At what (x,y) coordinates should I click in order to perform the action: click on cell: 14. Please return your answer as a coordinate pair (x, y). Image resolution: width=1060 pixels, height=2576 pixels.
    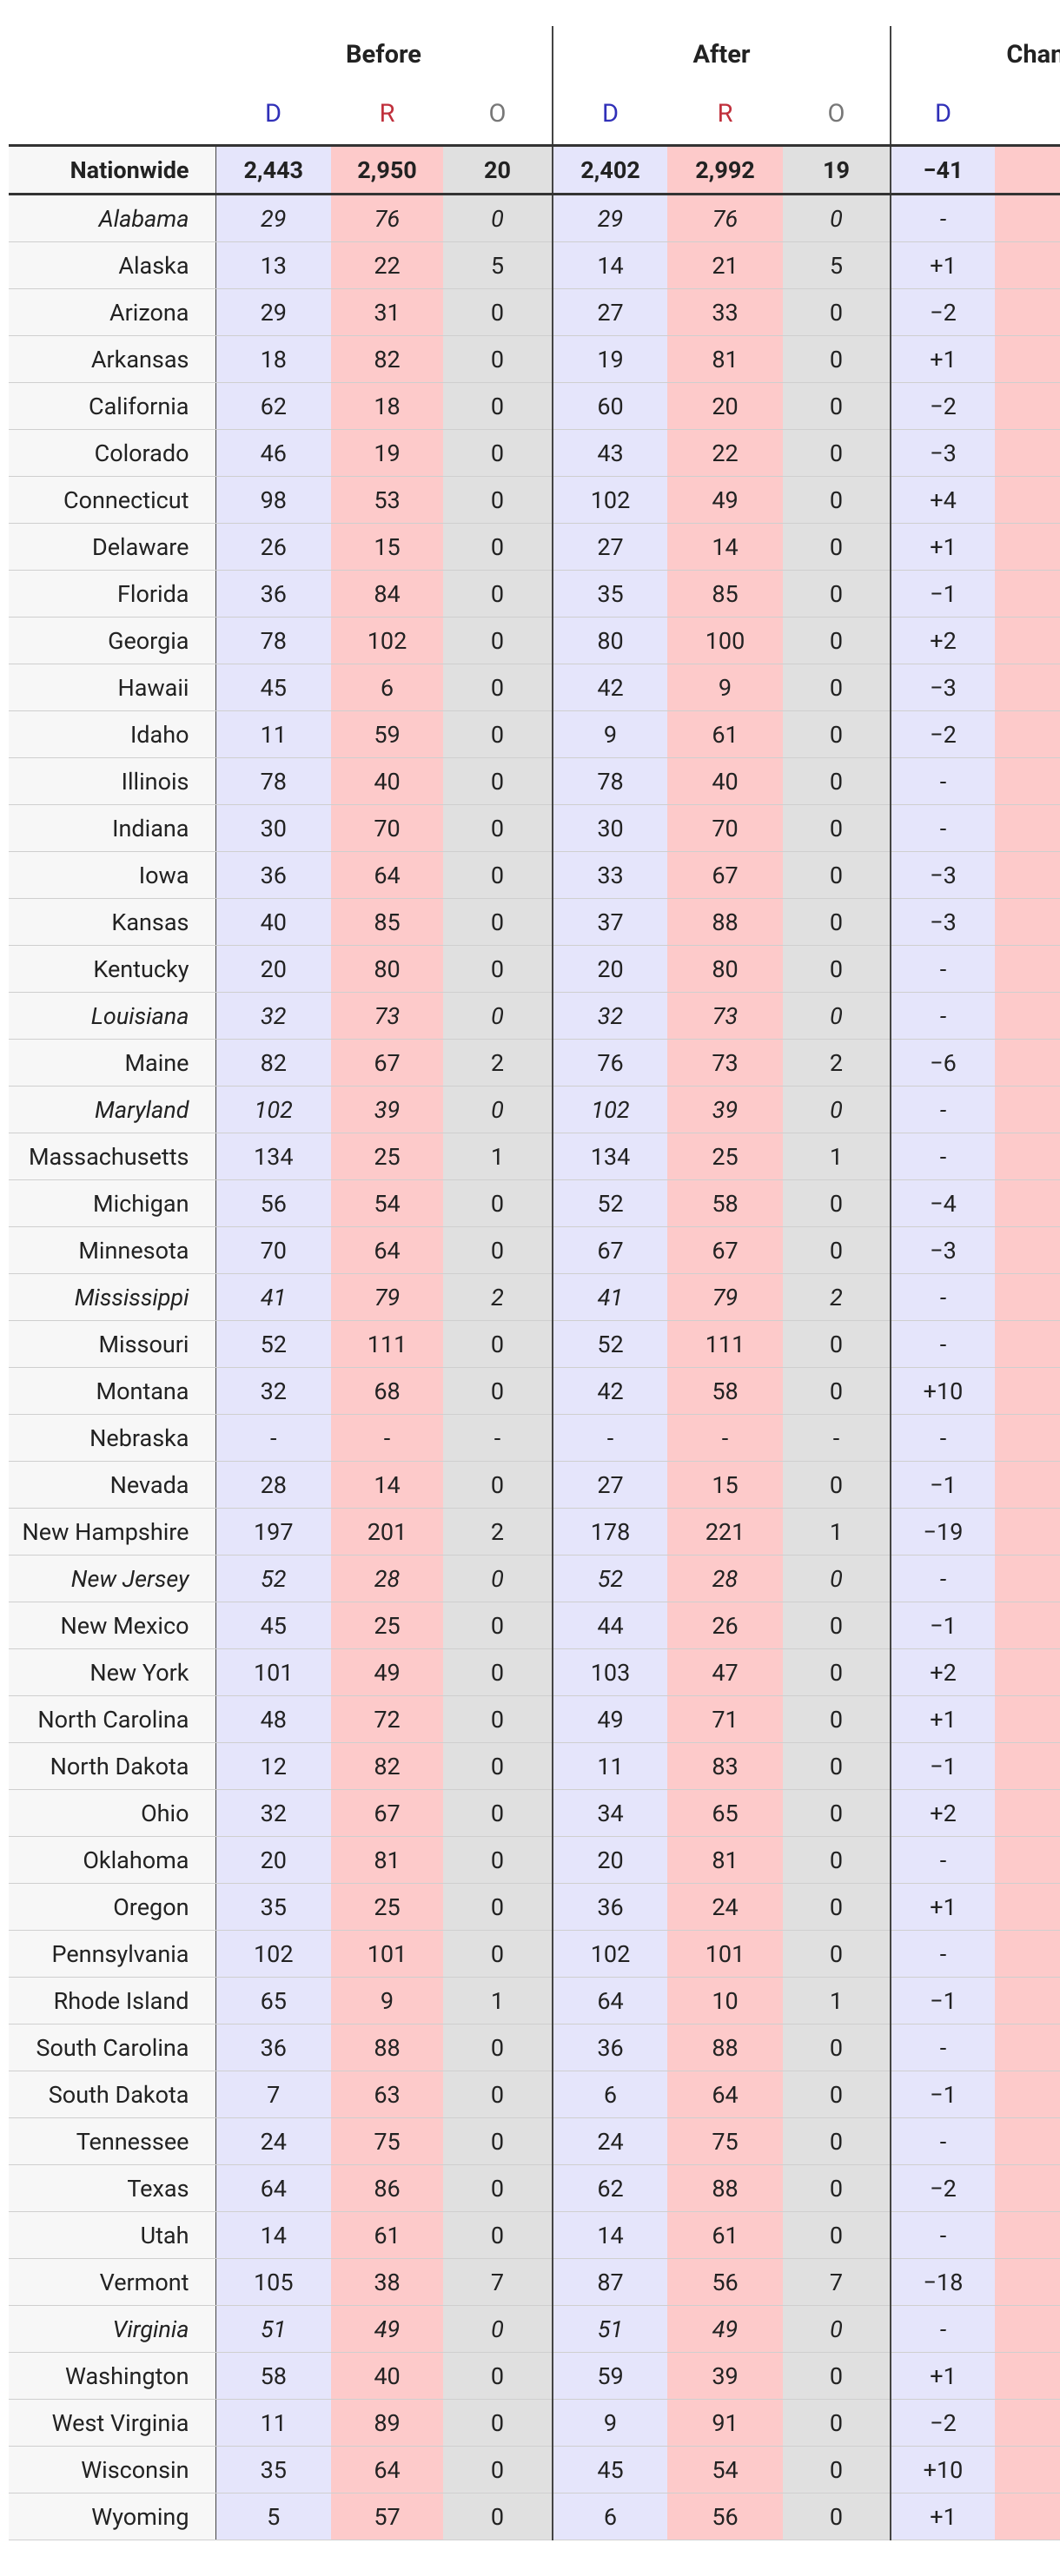
    Looking at the image, I should click on (725, 547).